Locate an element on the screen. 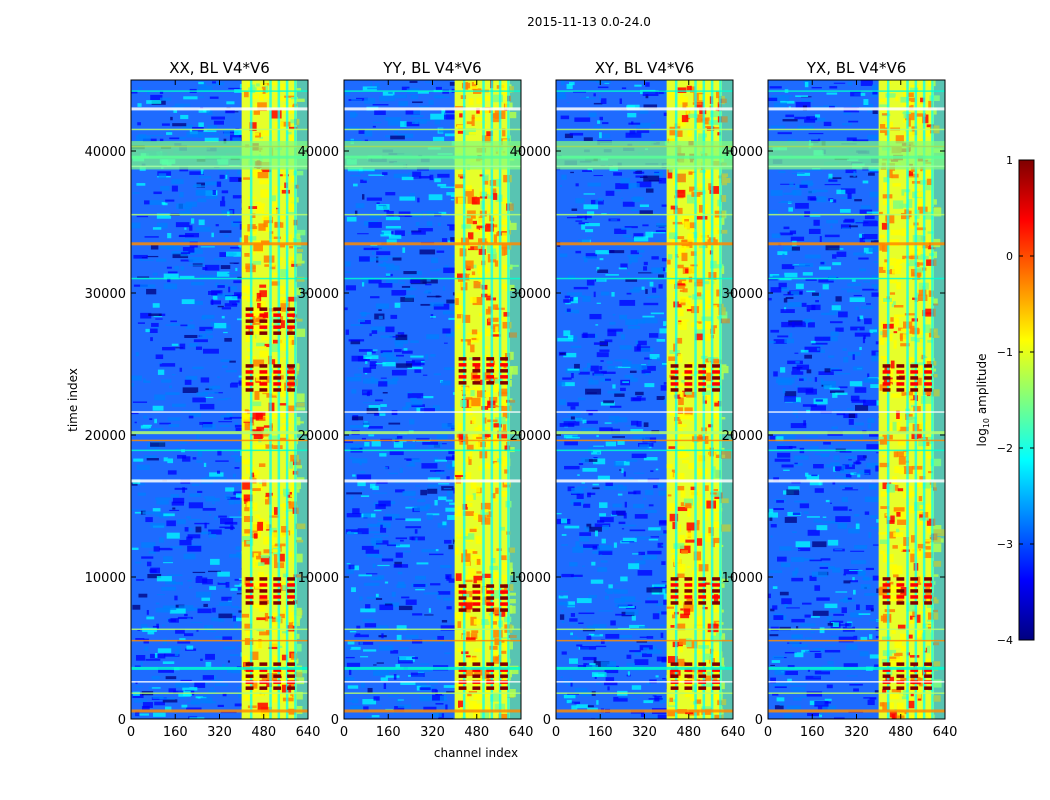  channel-stripe is located at coordinates (508, 399).